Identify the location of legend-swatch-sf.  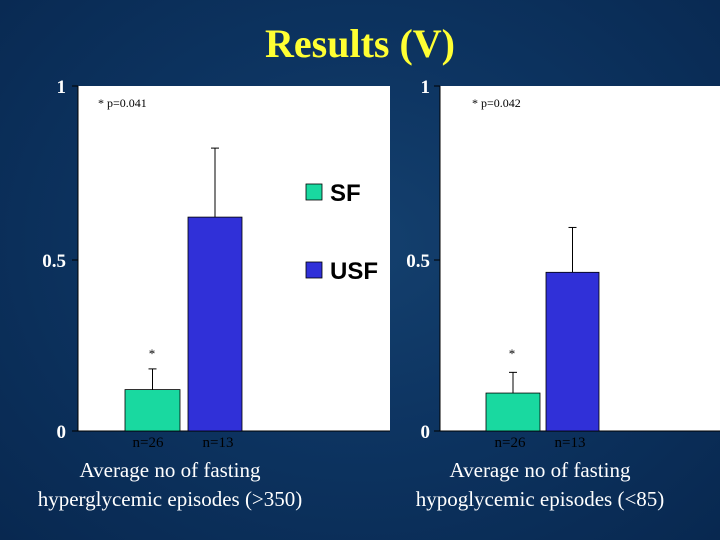
(314, 192).